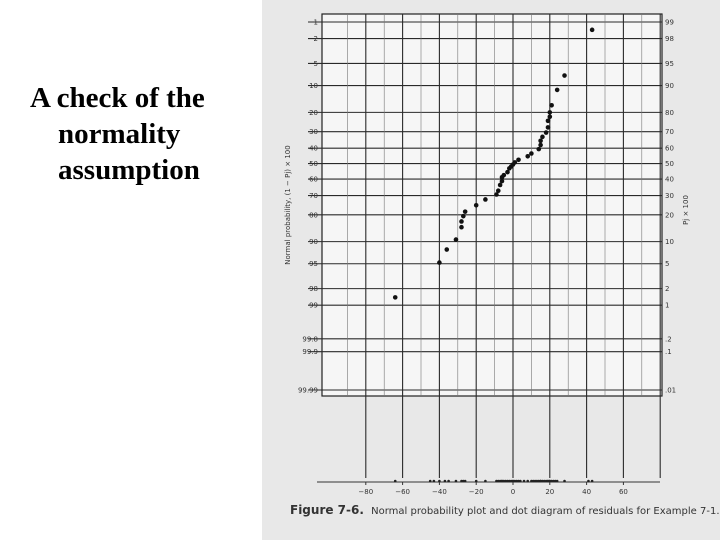 This screenshot has height=540, width=720. Describe the element at coordinates (686, 210) in the screenshot. I see `y-axis-label-right: Pj × 100` at that location.